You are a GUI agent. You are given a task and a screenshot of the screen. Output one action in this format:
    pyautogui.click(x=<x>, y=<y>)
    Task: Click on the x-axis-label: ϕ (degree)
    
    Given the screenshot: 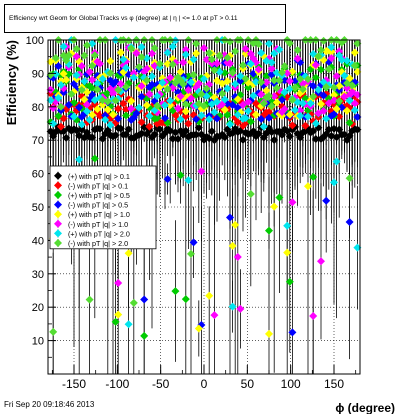 What is the action you would take?
    pyautogui.click(x=365, y=407)
    